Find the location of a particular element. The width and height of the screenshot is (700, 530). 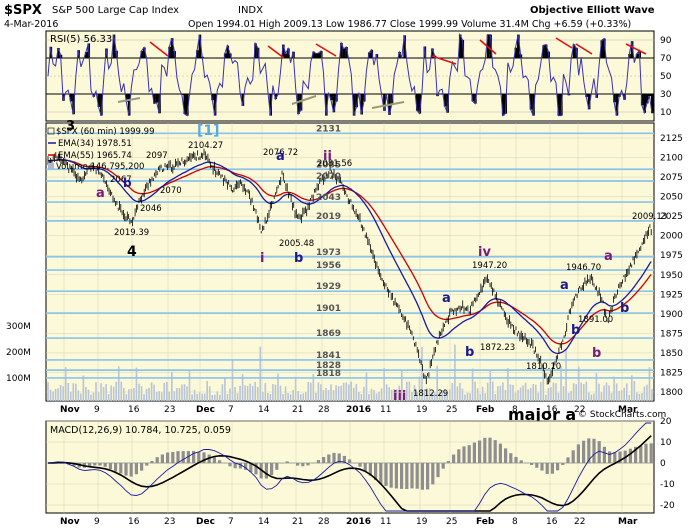

volume-tick-label: 200M is located at coordinates (18, 353).